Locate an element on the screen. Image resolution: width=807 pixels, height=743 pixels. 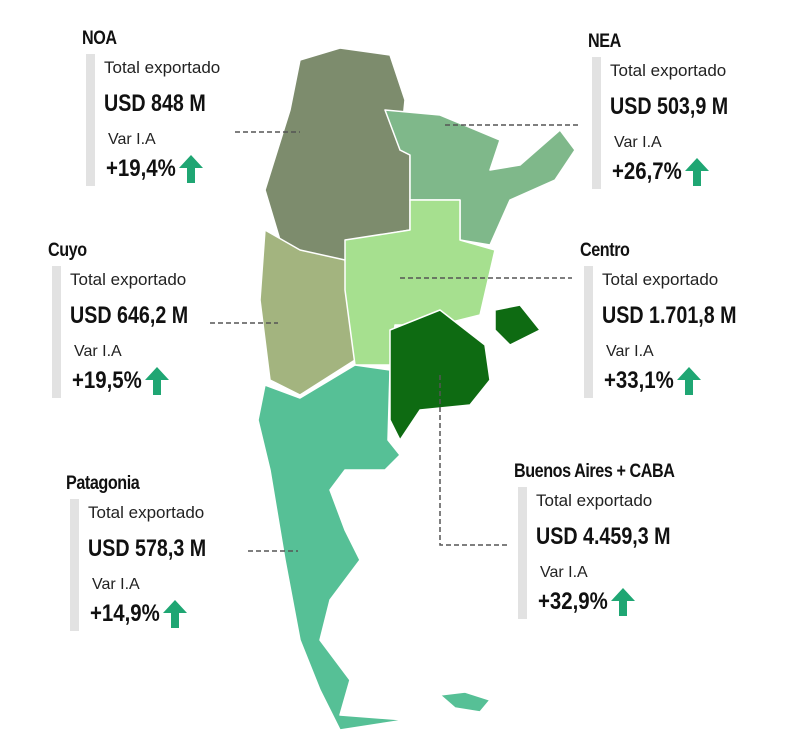
variation-value: +14,9% is located at coordinates (125, 613).